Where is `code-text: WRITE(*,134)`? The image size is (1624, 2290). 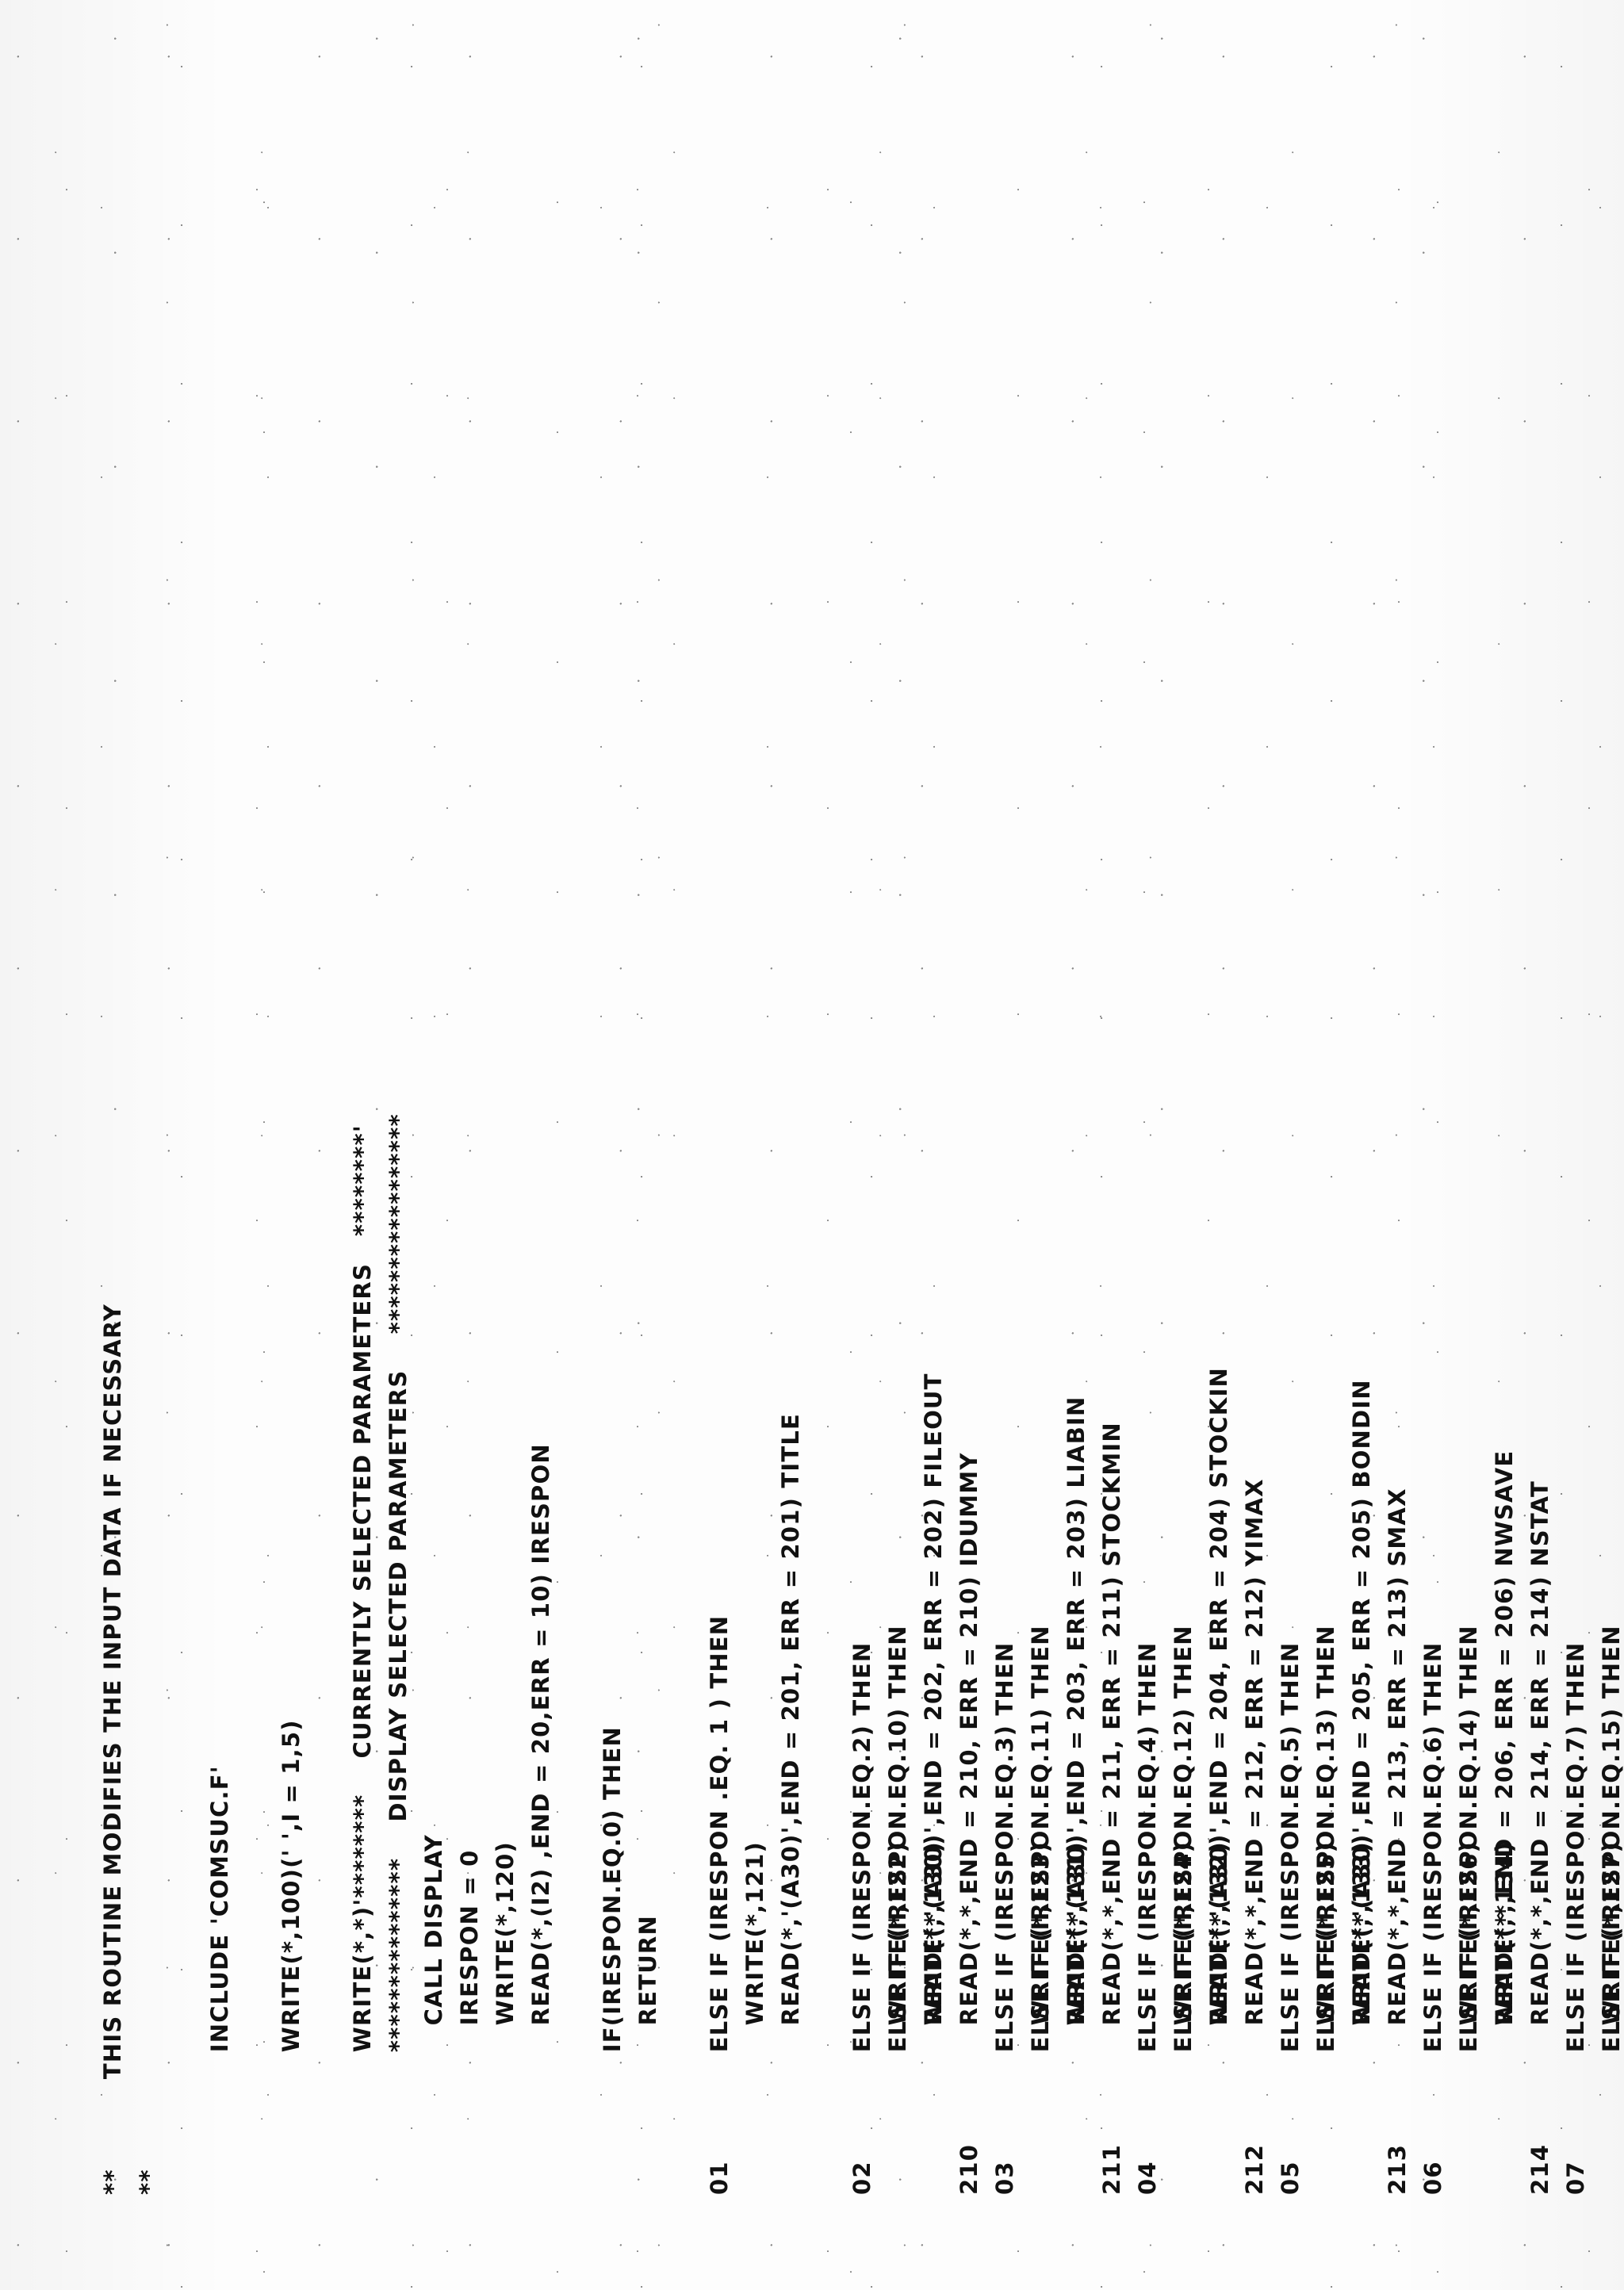
code-text: WRITE(*,134) is located at coordinates (1504, 1974).